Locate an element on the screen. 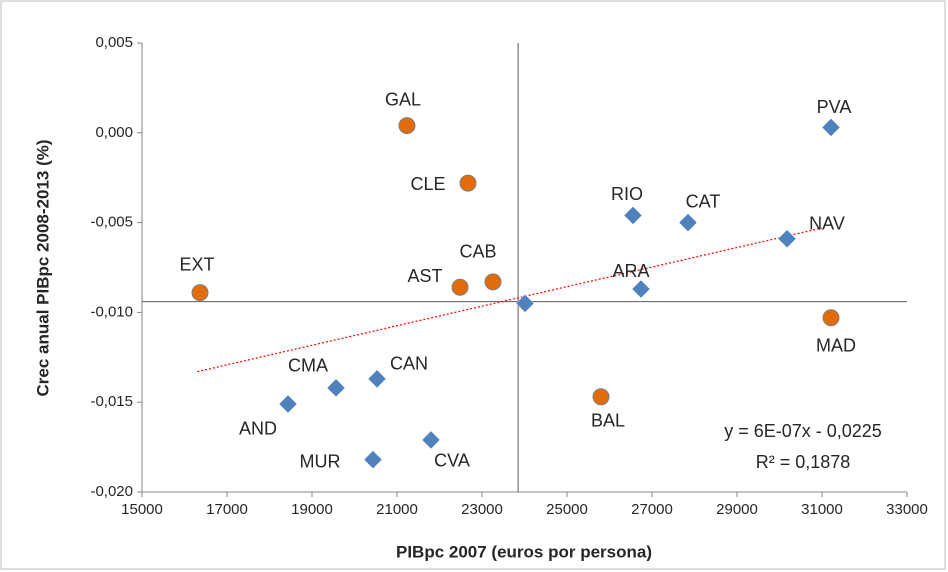  x-tick-label: 21000 is located at coordinates (397, 509).